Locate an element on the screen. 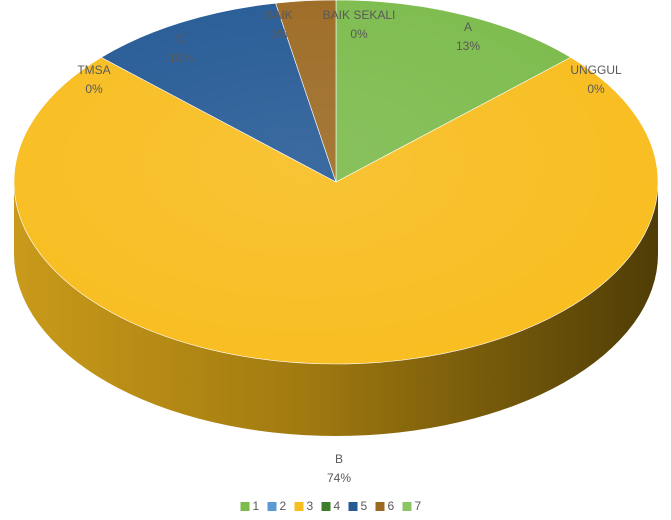 Image resolution: width=671 pixels, height=520 pixels. legend-label-3: 3 is located at coordinates (310, 506).